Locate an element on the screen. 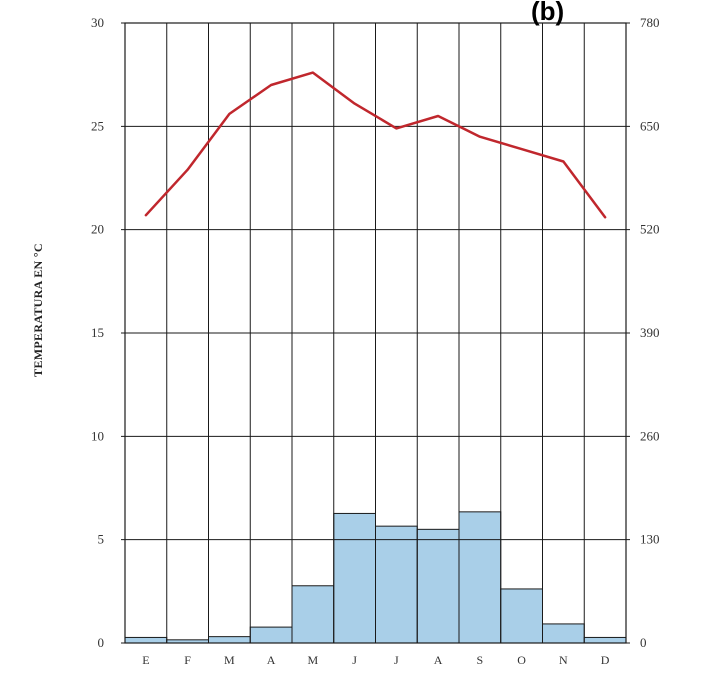 This screenshot has width=725, height=676. temperature-line is located at coordinates (375, 145).